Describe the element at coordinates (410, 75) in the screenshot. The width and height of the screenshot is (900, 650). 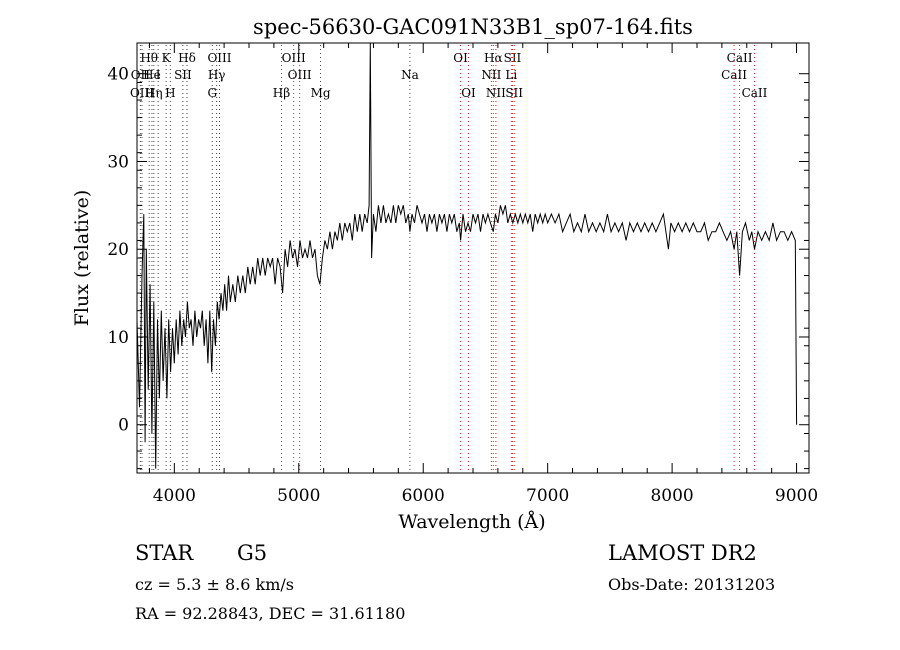
I see `spectral-line-label: Na` at that location.